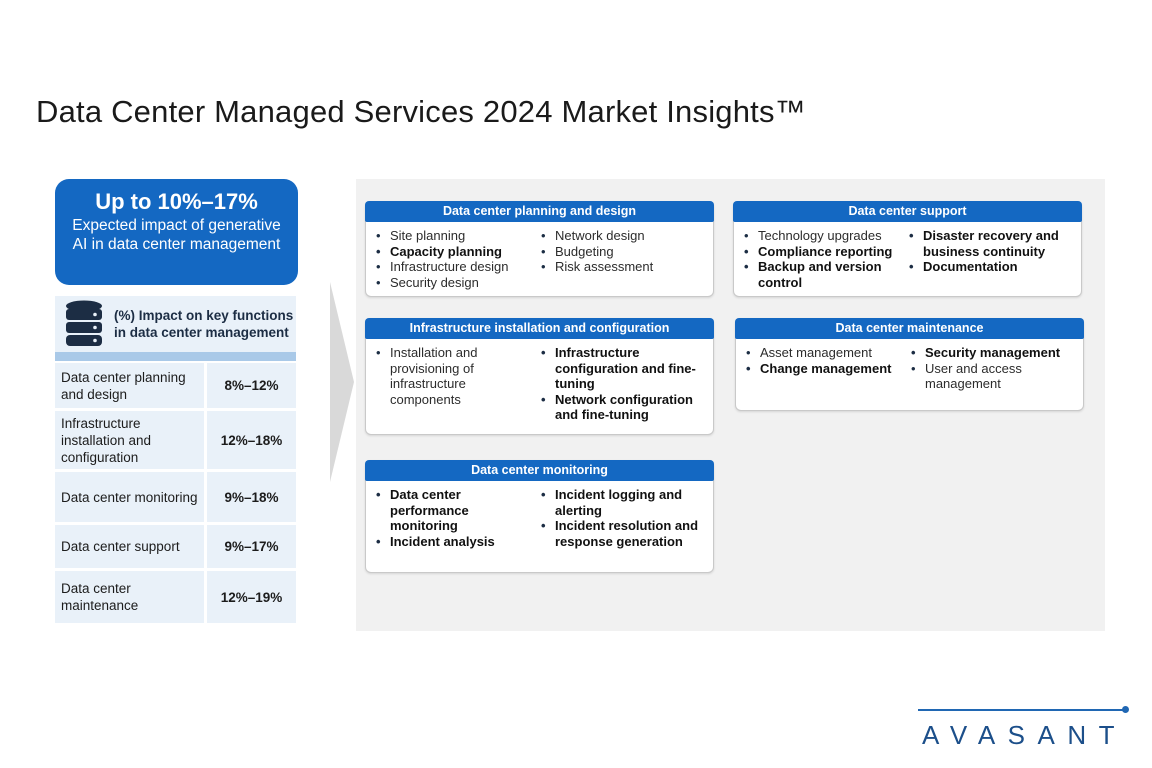  Describe the element at coordinates (84, 323) in the screenshot. I see `database-icon` at that location.